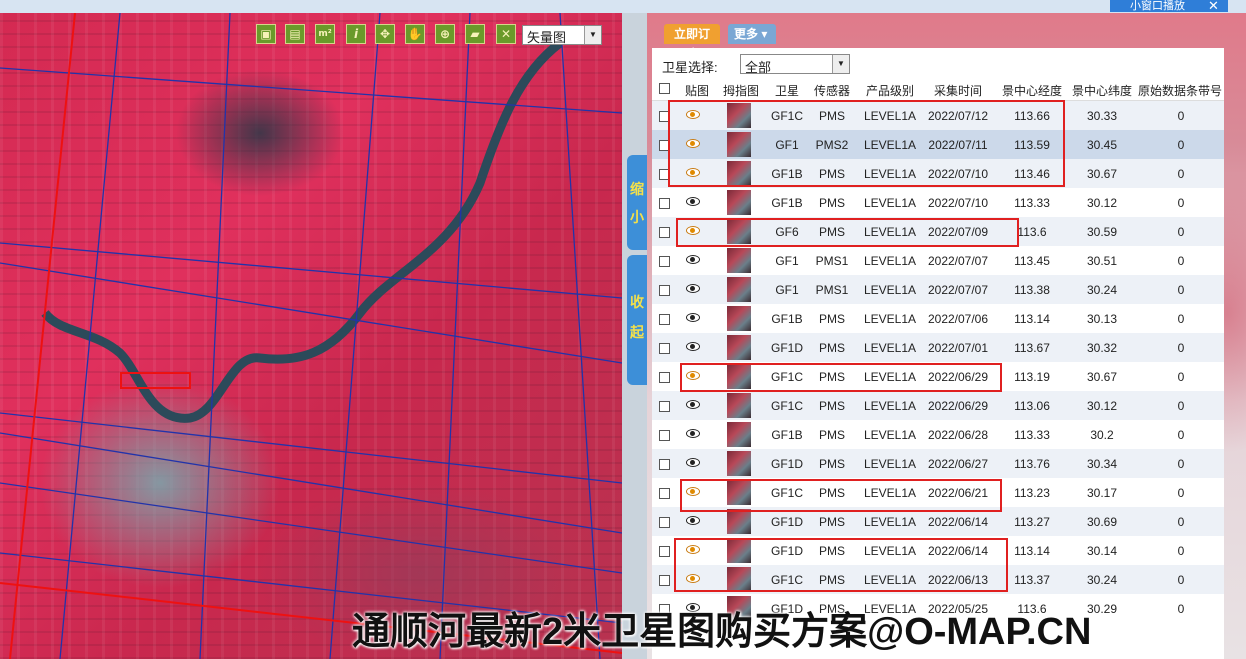 The image size is (1246, 659). Describe the element at coordinates (958, 261) in the screenshot. I see `cell-date: 2022/07/07` at that location.